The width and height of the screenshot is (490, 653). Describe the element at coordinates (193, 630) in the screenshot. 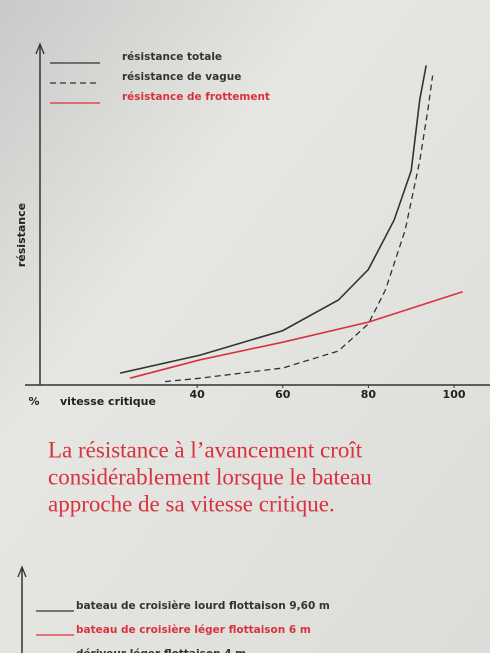

I see `legend-label: bateau de croisière léger flottaison 6 m` at that location.